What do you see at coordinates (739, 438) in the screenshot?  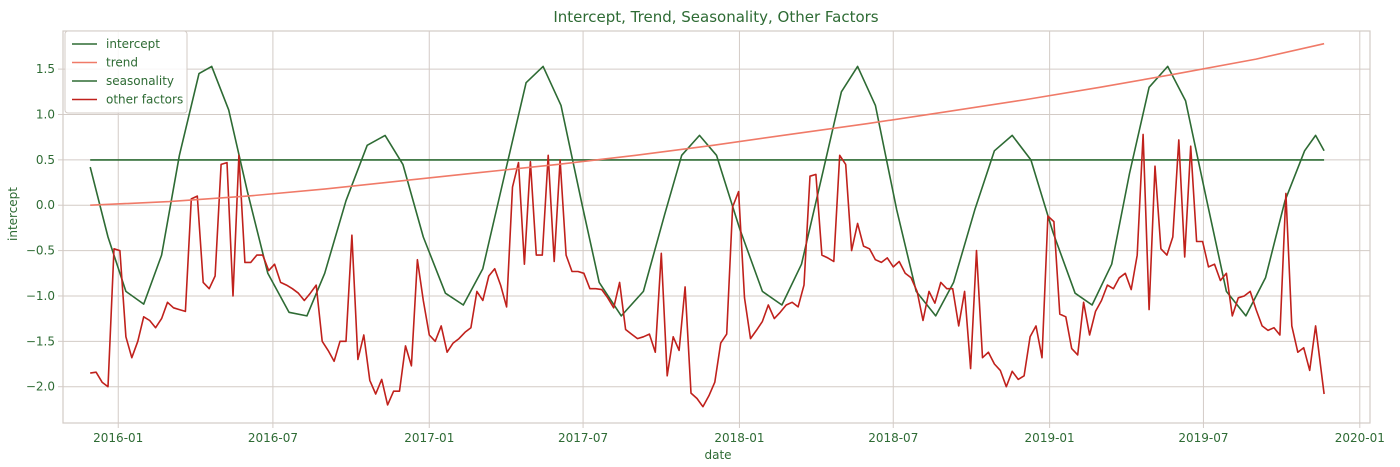 I see `x-tick-label: 2018-01` at bounding box center [739, 438].